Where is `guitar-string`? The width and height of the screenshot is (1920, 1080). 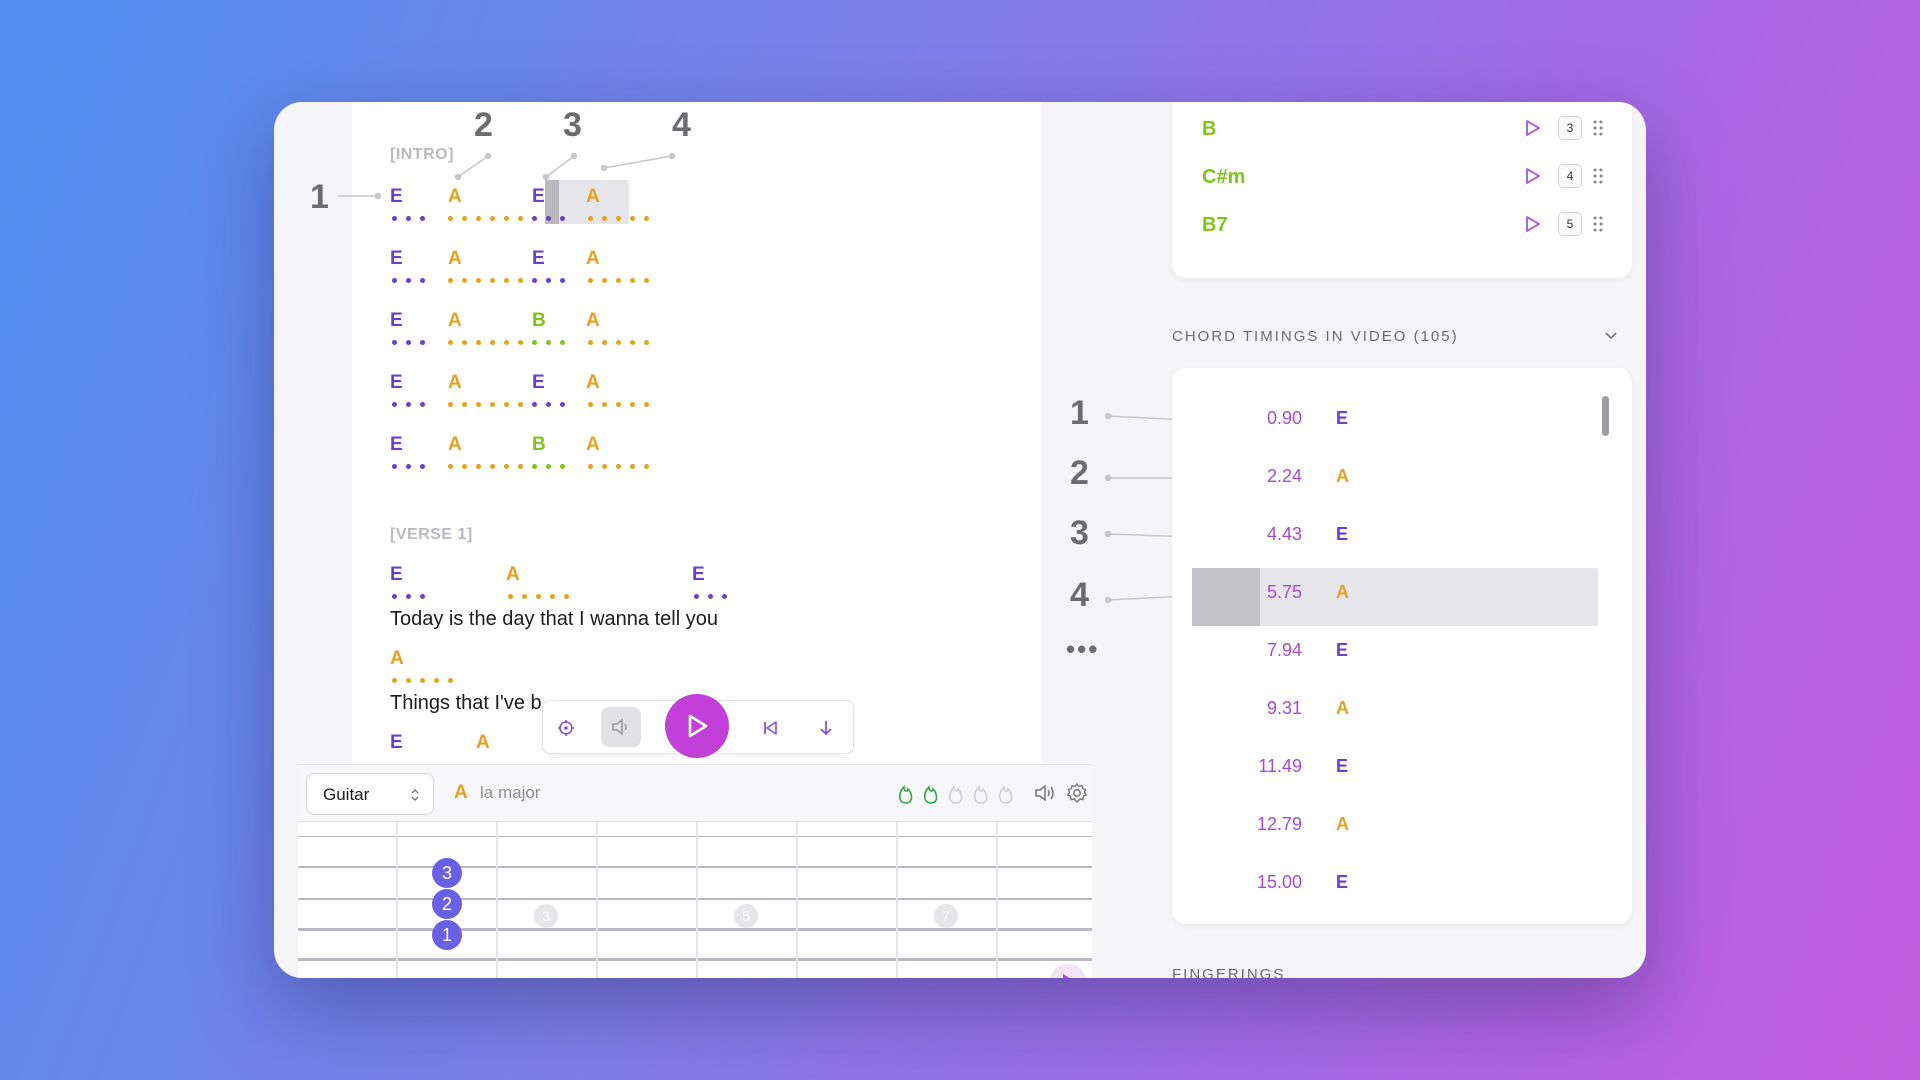
guitar-string is located at coordinates (695, 959).